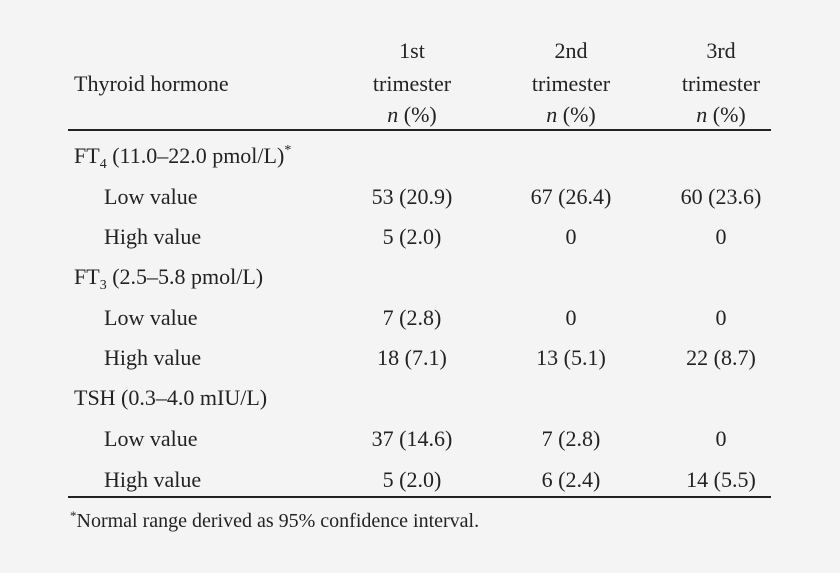 This screenshot has width=840, height=573. Describe the element at coordinates (571, 479) in the screenshot. I see `cell-value: 6 (2.4)` at that location.